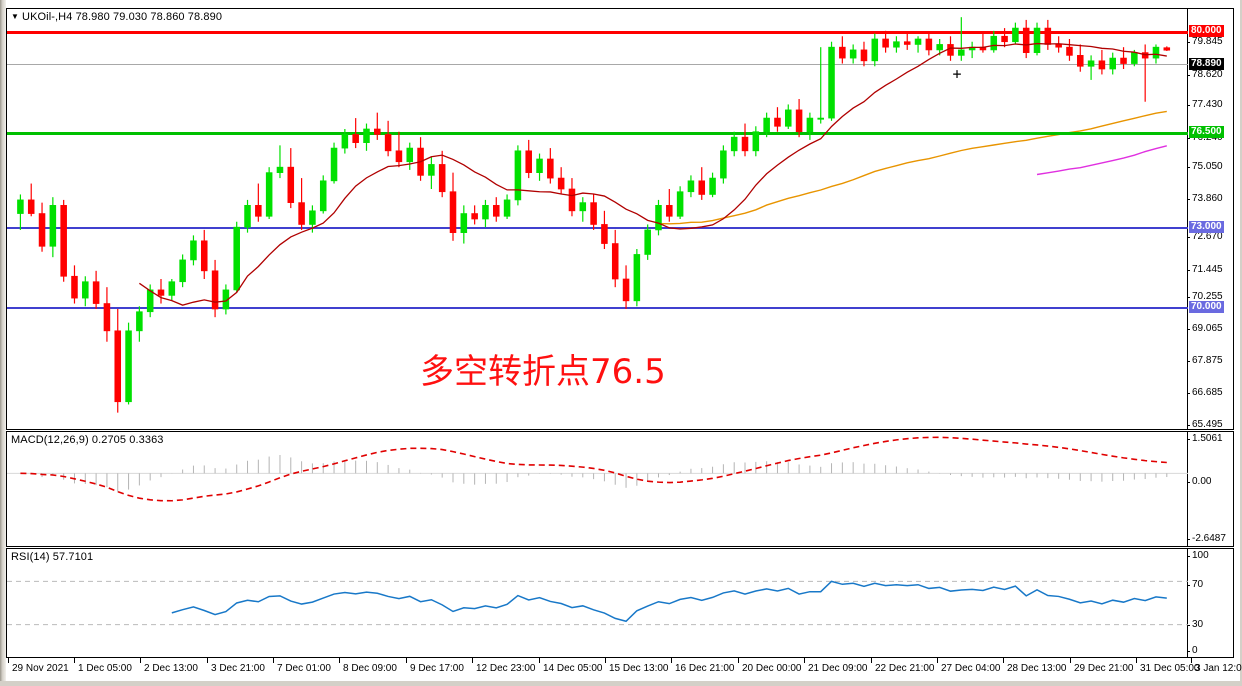 The width and height of the screenshot is (1242, 686). I want to click on price-tick: 65.495, so click(1205, 424).